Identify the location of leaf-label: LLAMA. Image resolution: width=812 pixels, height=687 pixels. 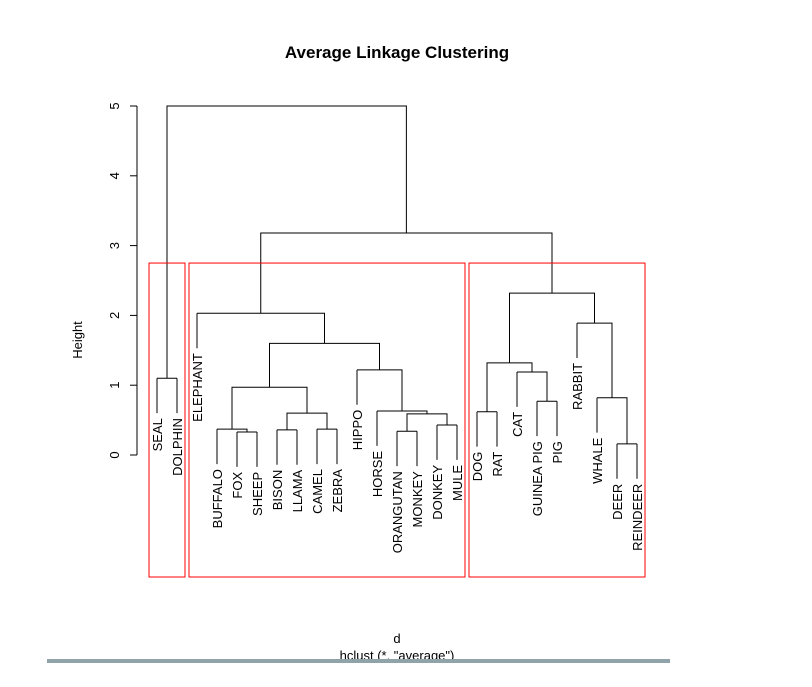
(297, 490).